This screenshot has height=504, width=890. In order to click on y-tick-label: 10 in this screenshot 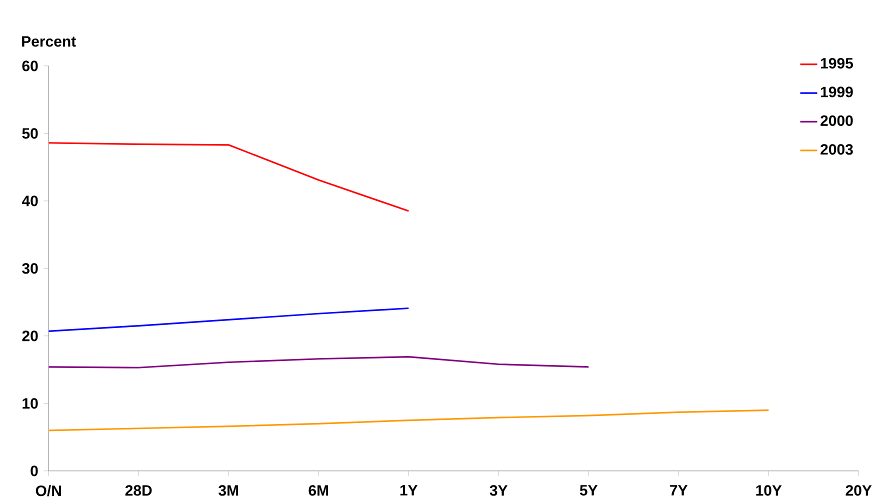, I will do `click(30, 403)`.